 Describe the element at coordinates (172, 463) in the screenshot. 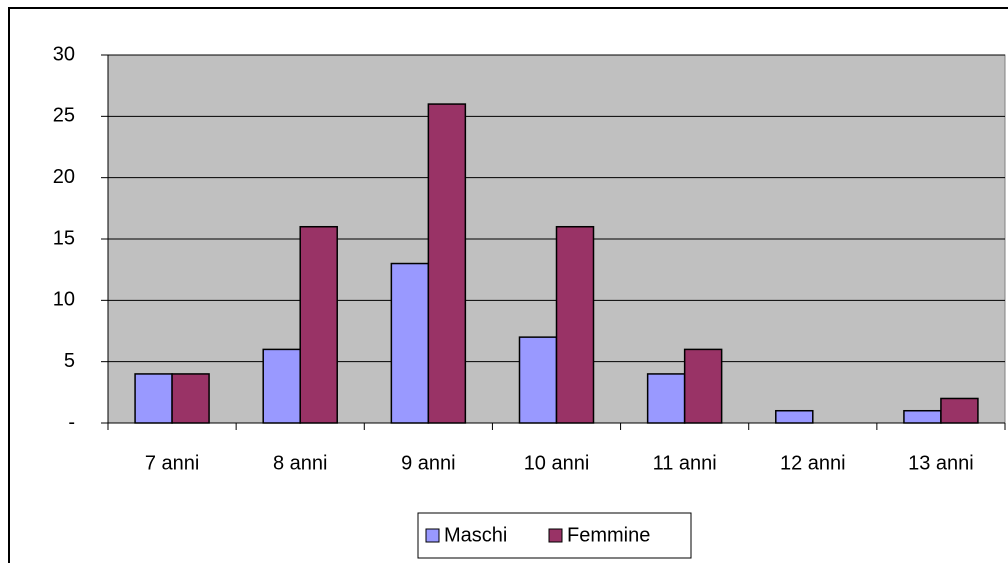

I see `x-tick-label: 7 anni` at that location.